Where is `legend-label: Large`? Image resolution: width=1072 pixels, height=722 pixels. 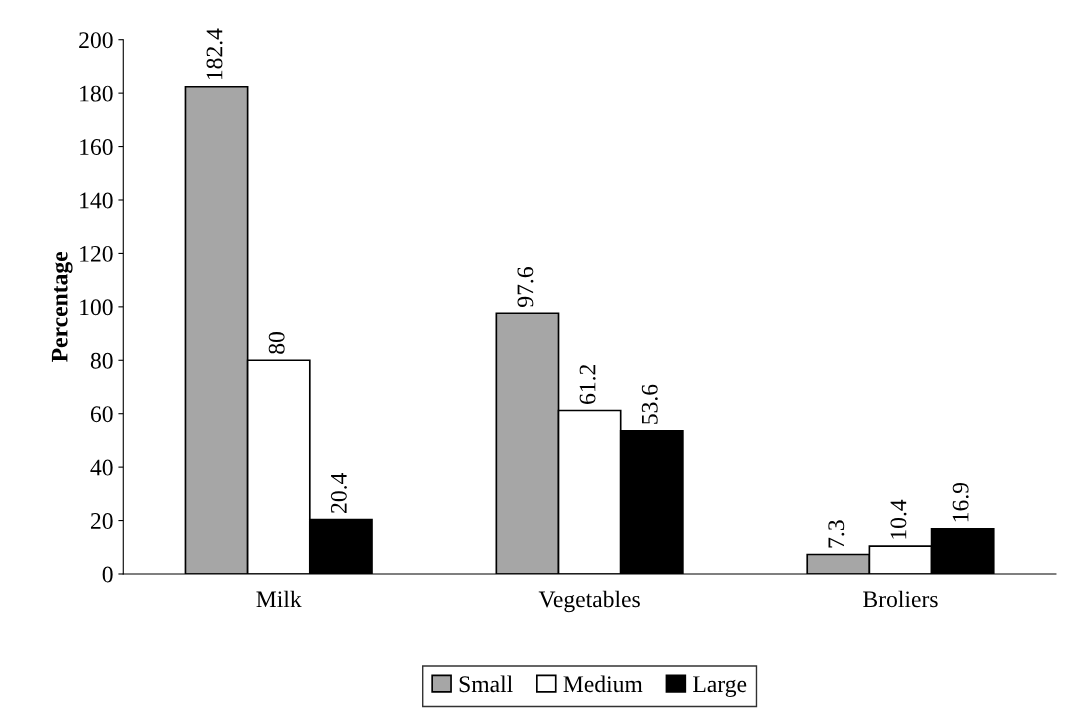 legend-label: Large is located at coordinates (720, 686).